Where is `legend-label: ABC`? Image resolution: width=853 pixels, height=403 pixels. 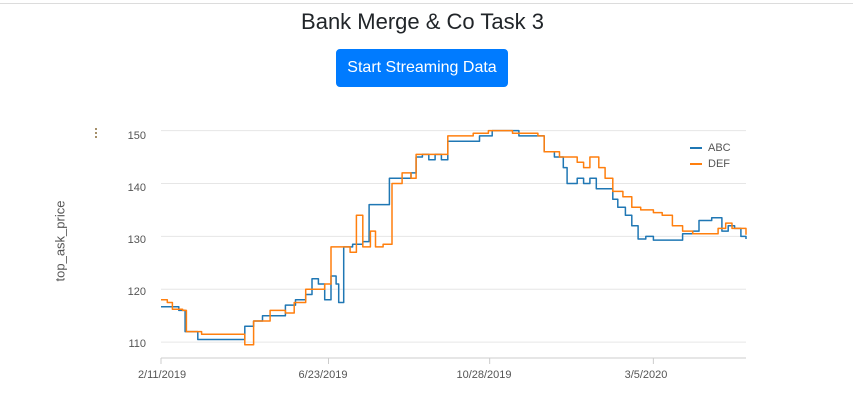 legend-label: ABC is located at coordinates (719, 148).